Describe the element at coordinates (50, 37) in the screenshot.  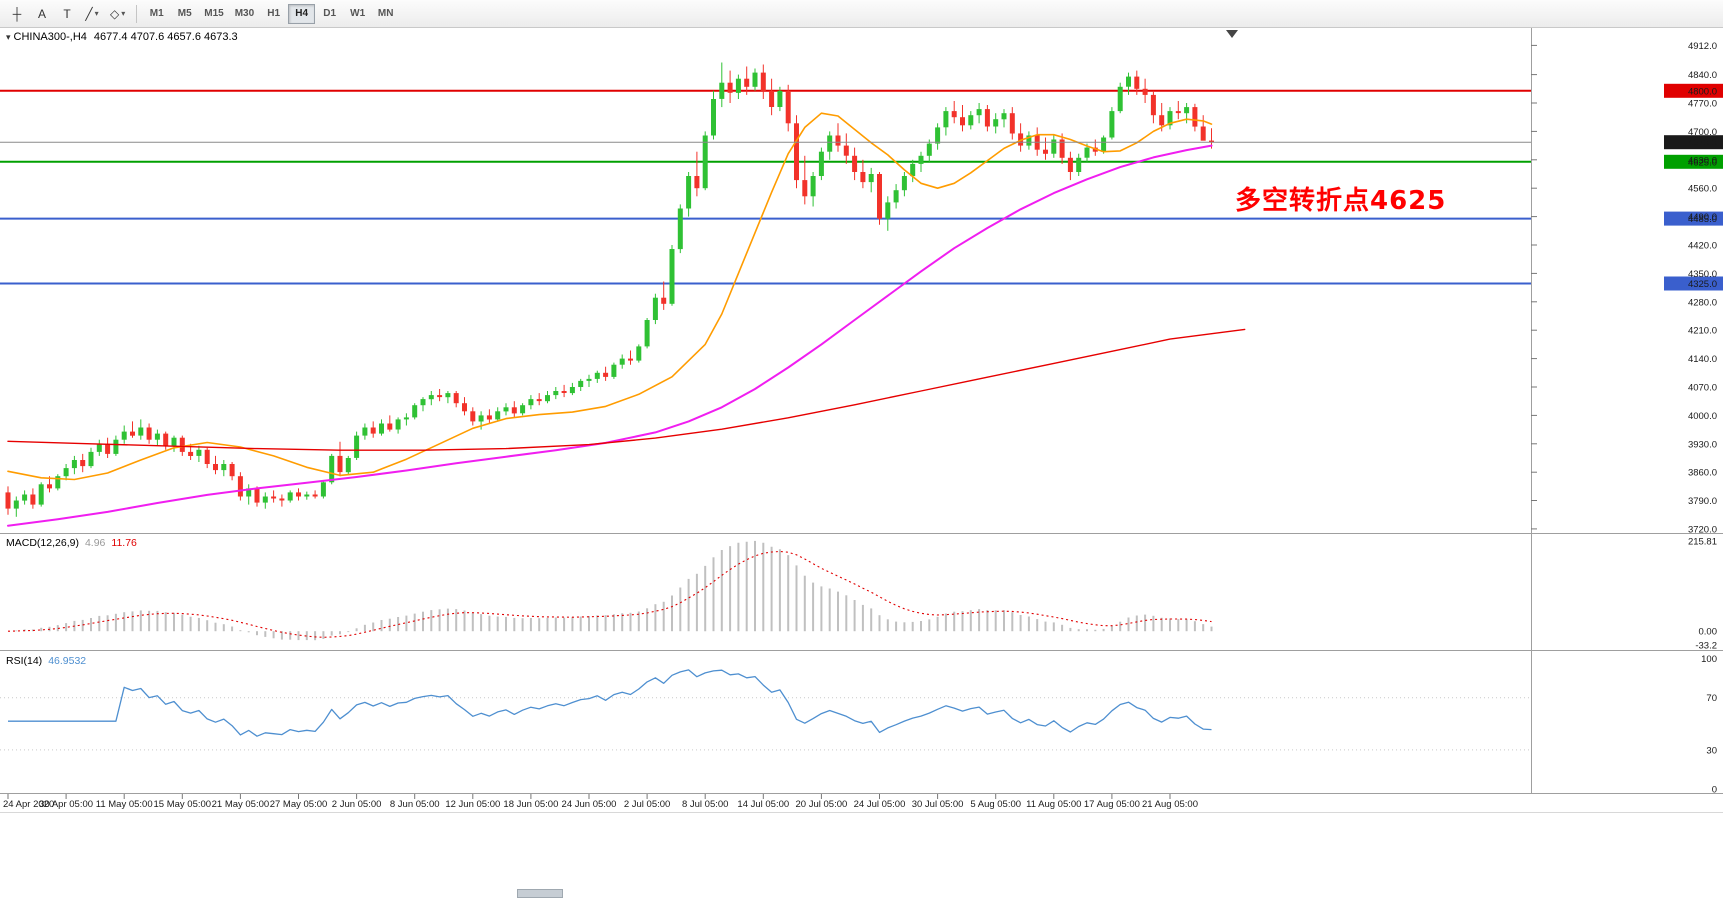
I see `chart-symbol-timeframe: CHINA300-,H4` at that location.